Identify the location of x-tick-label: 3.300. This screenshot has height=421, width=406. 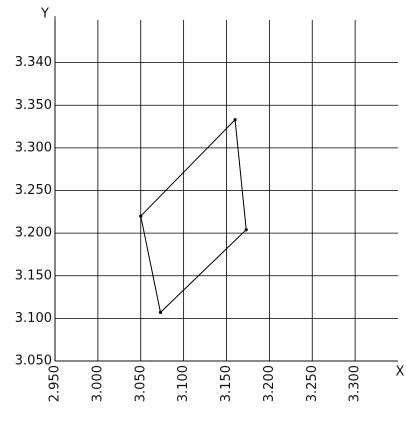
(355, 383).